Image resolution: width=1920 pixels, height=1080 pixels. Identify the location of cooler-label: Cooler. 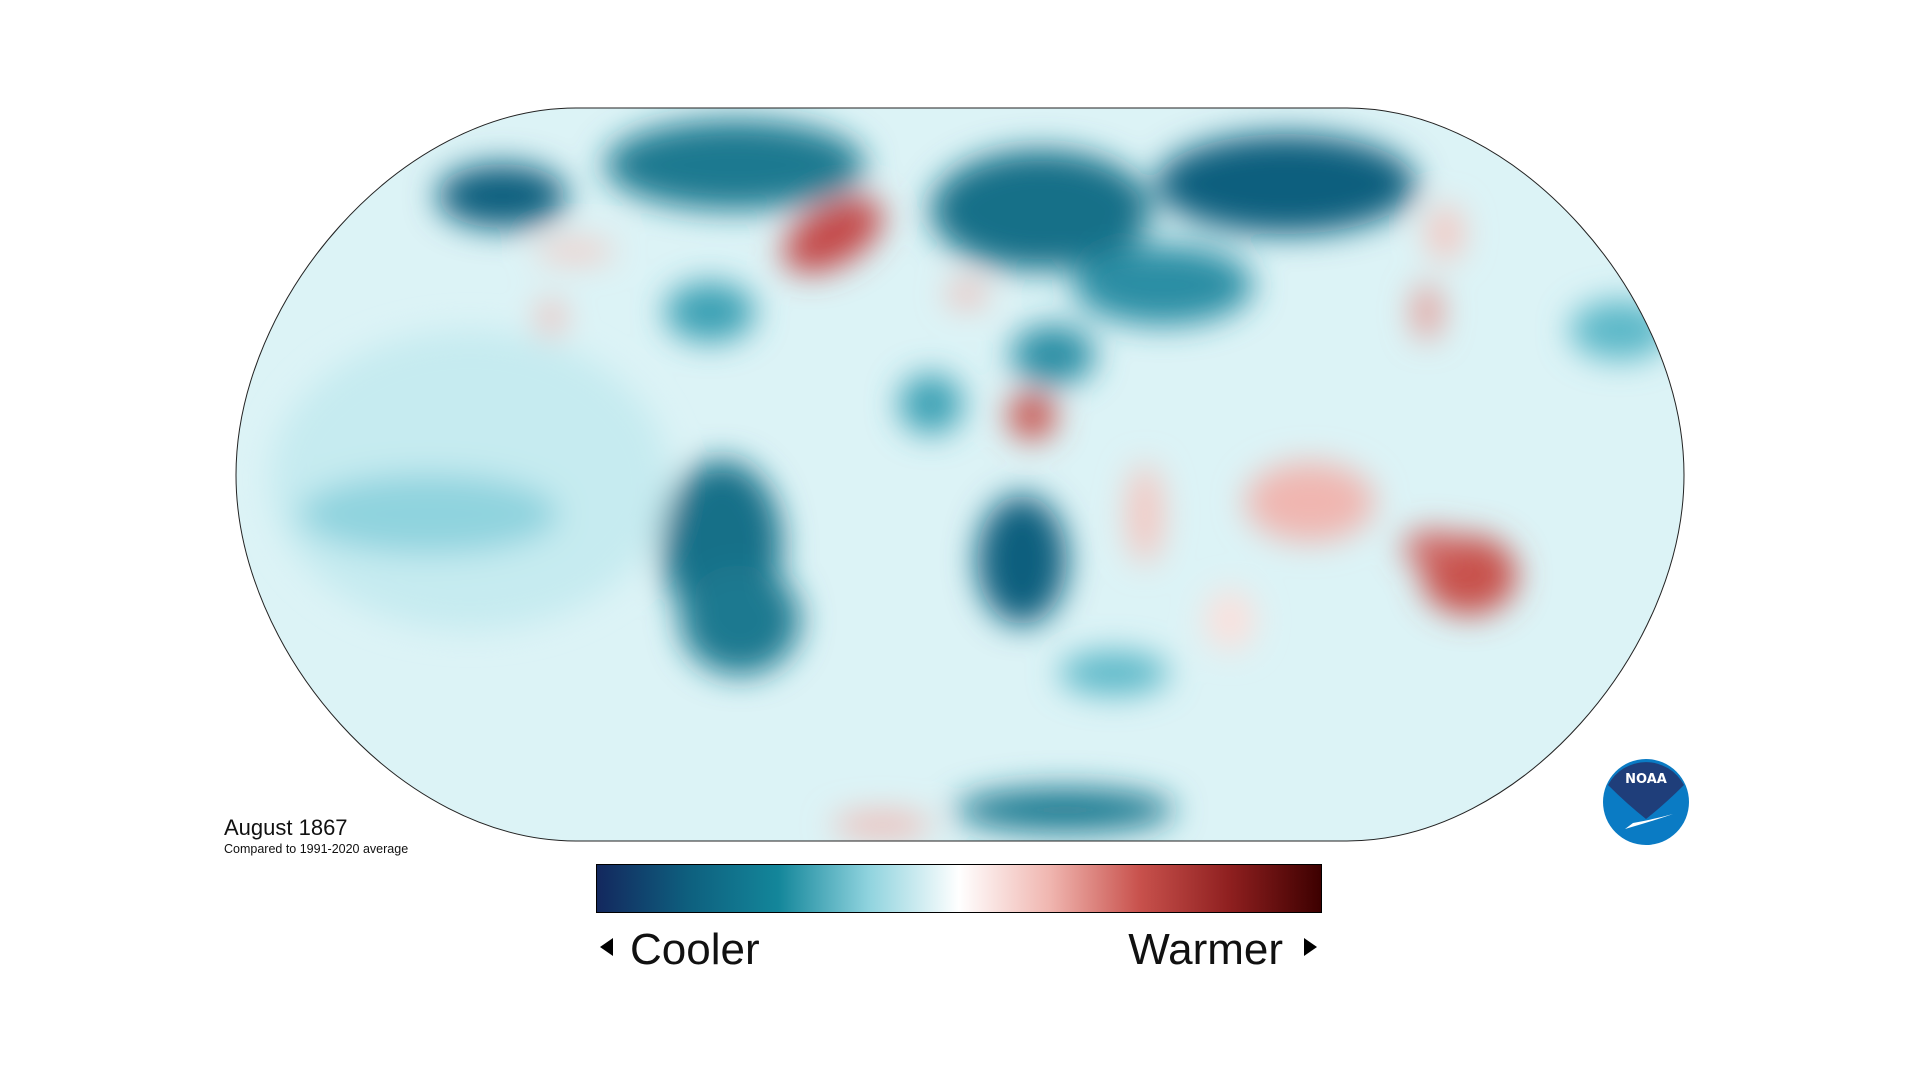
(695, 949).